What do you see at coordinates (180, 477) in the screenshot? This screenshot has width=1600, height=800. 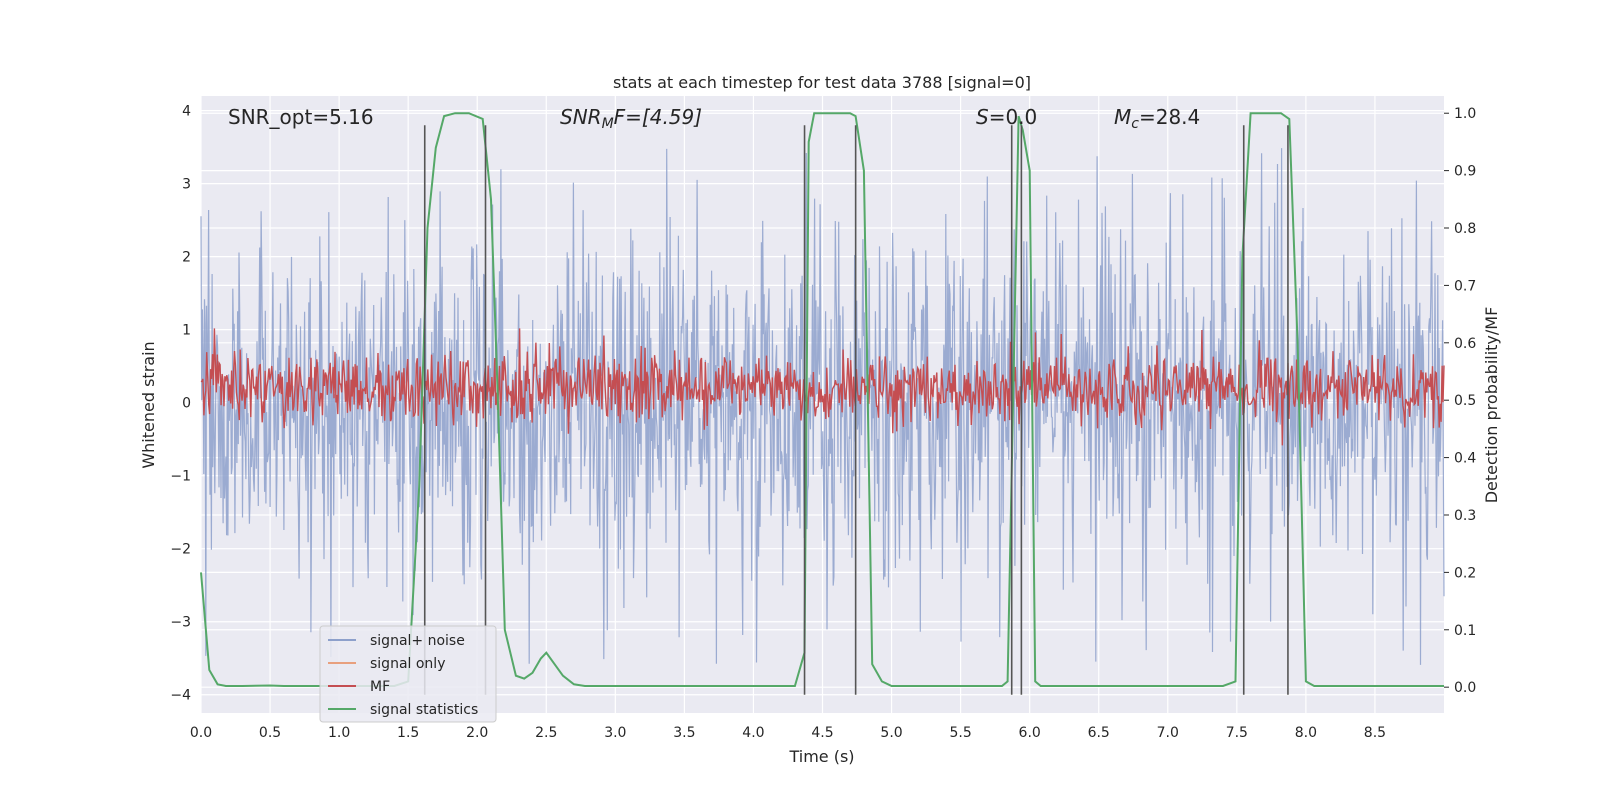 I see `y-left-tick-label: −1` at bounding box center [180, 477].